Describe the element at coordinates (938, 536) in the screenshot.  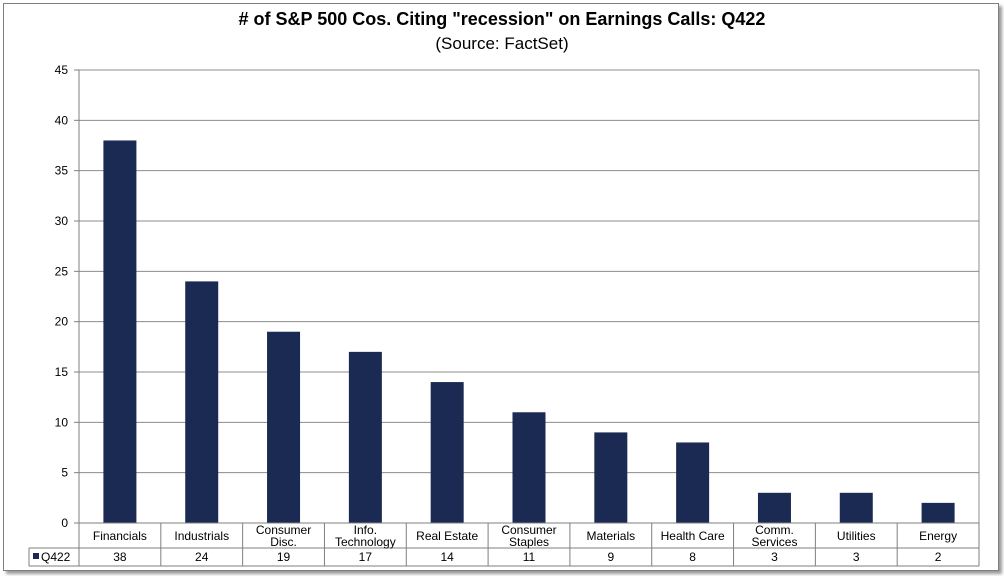
I see `x-category-label: Energy` at that location.